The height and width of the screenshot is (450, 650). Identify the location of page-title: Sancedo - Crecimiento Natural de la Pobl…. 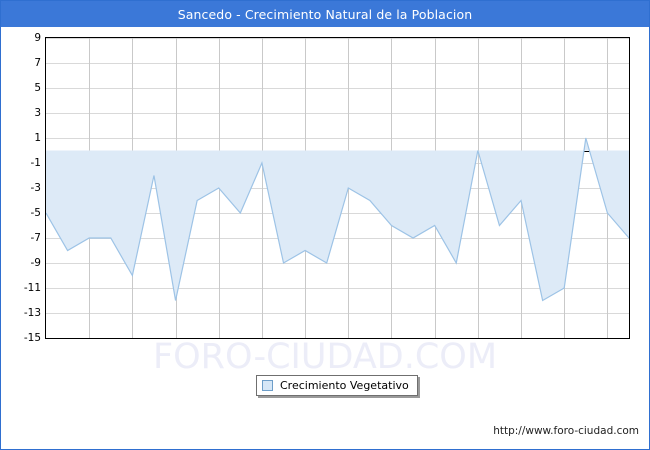
(325, 14).